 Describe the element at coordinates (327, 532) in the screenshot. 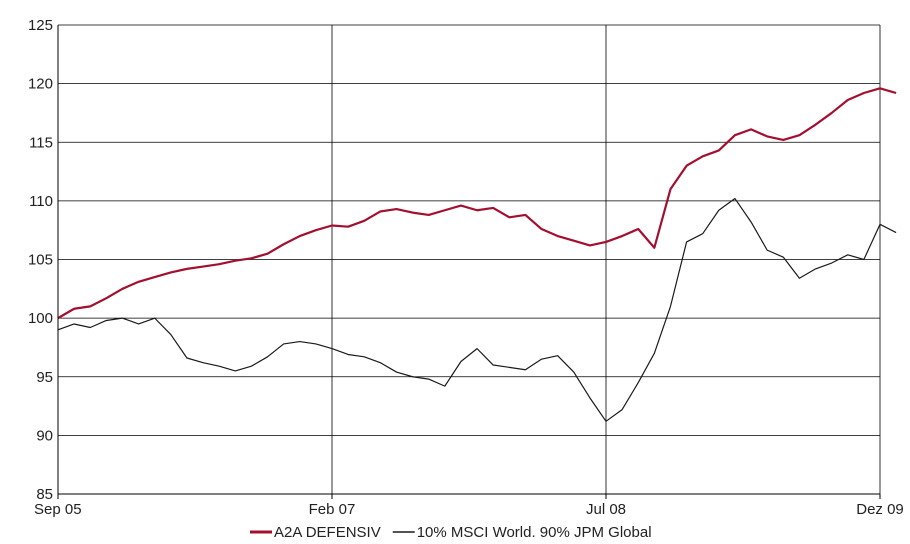

I see `legend-label: A2A DEFENSIV` at that location.